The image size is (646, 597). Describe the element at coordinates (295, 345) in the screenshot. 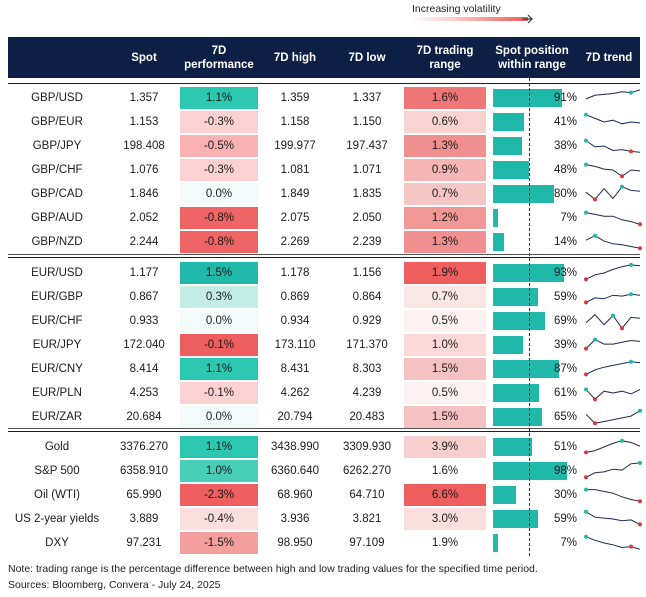

I see `cell-high: 173.110` at that location.